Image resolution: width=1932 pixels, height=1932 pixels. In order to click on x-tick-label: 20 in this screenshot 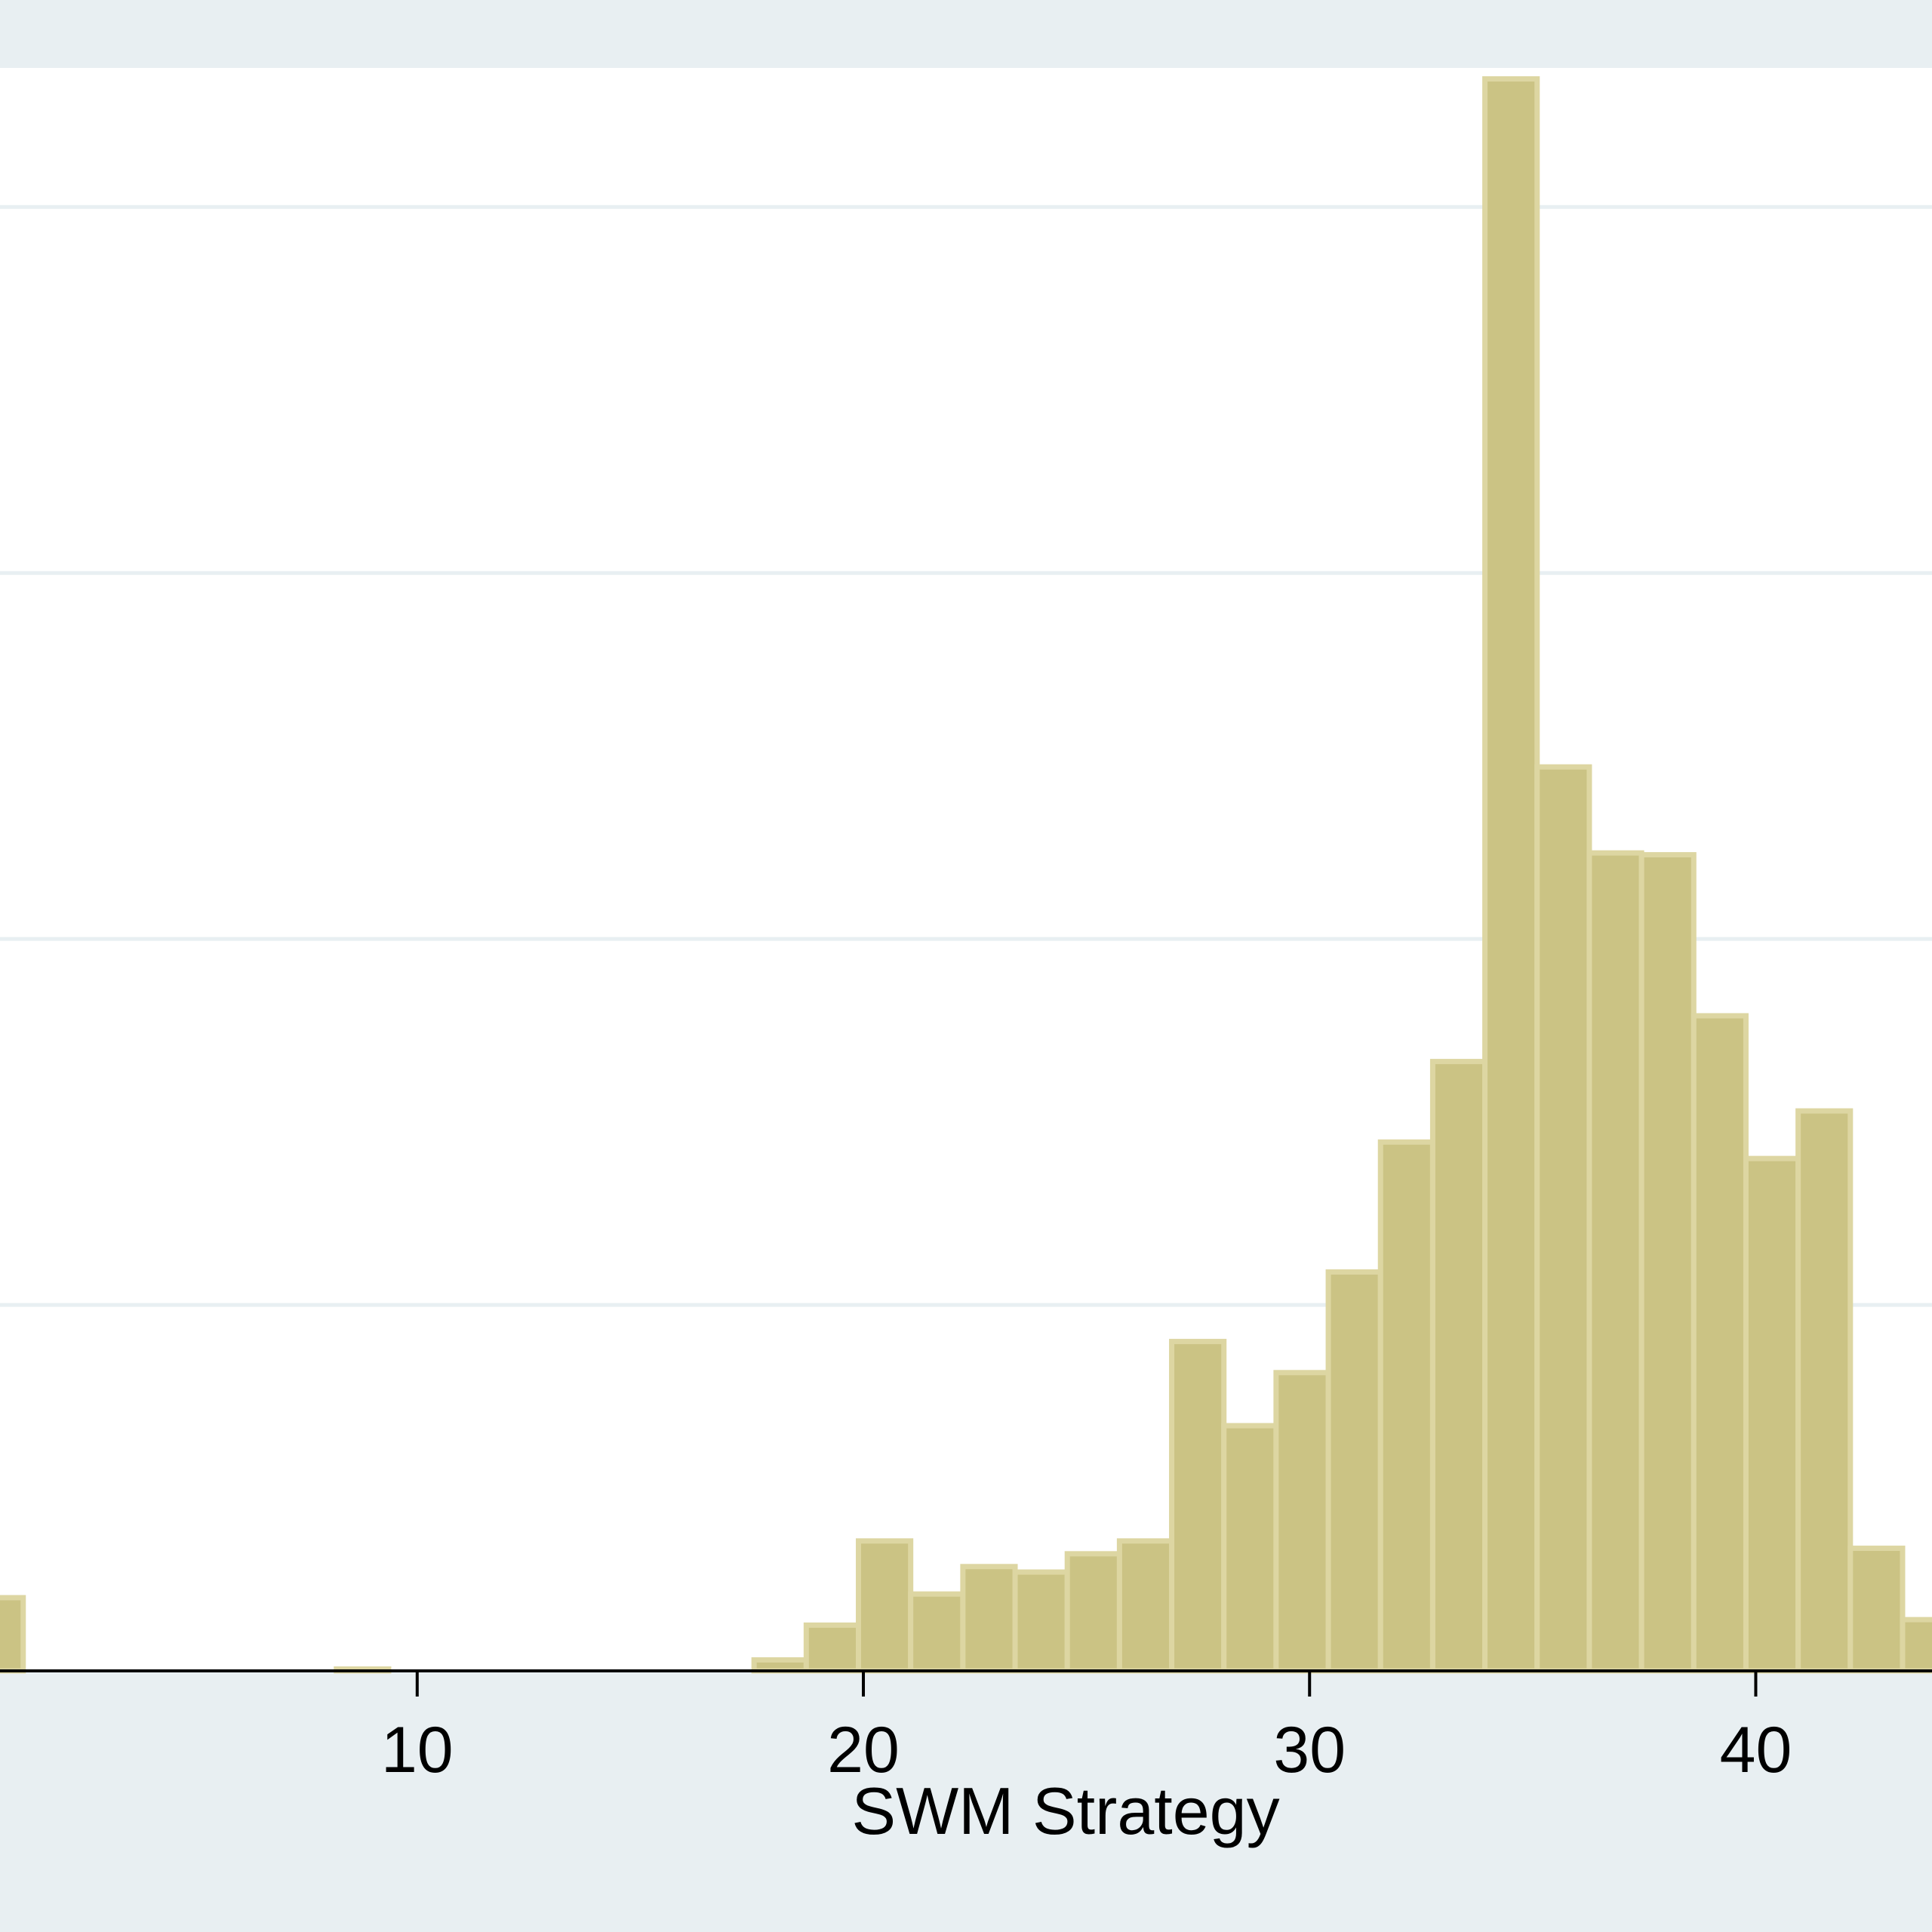, I will do `click(863, 1750)`.